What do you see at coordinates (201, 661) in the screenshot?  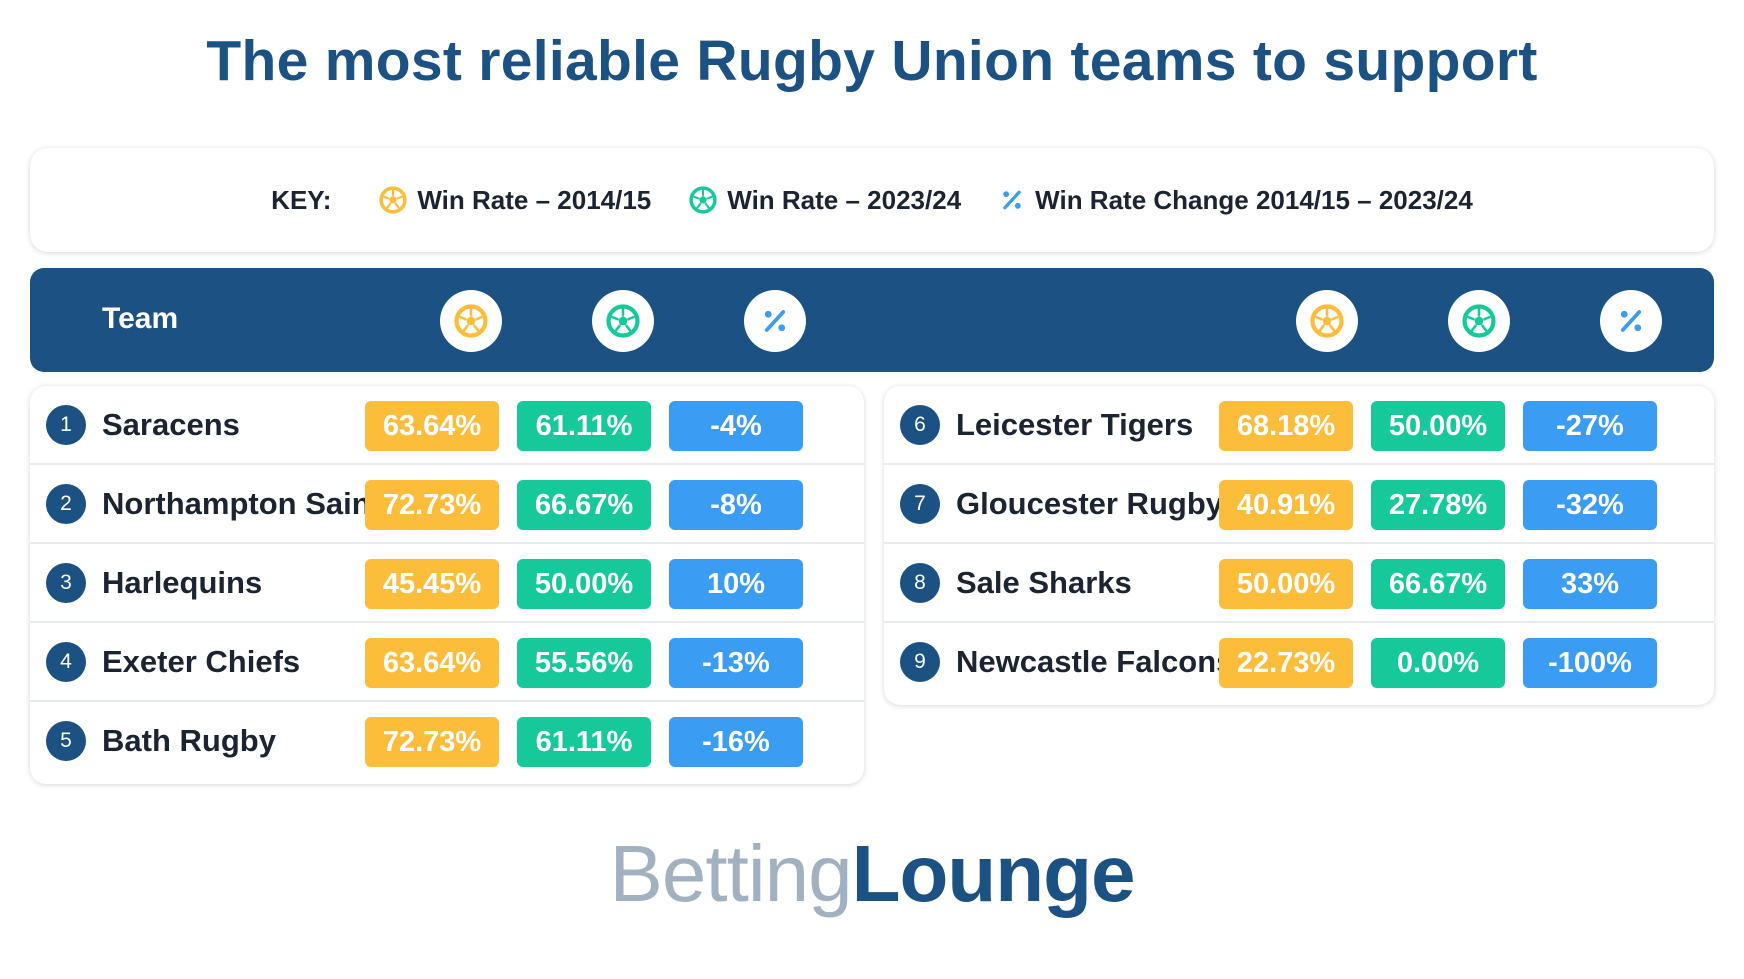 I see `team-name: Exeter Chiefs` at bounding box center [201, 661].